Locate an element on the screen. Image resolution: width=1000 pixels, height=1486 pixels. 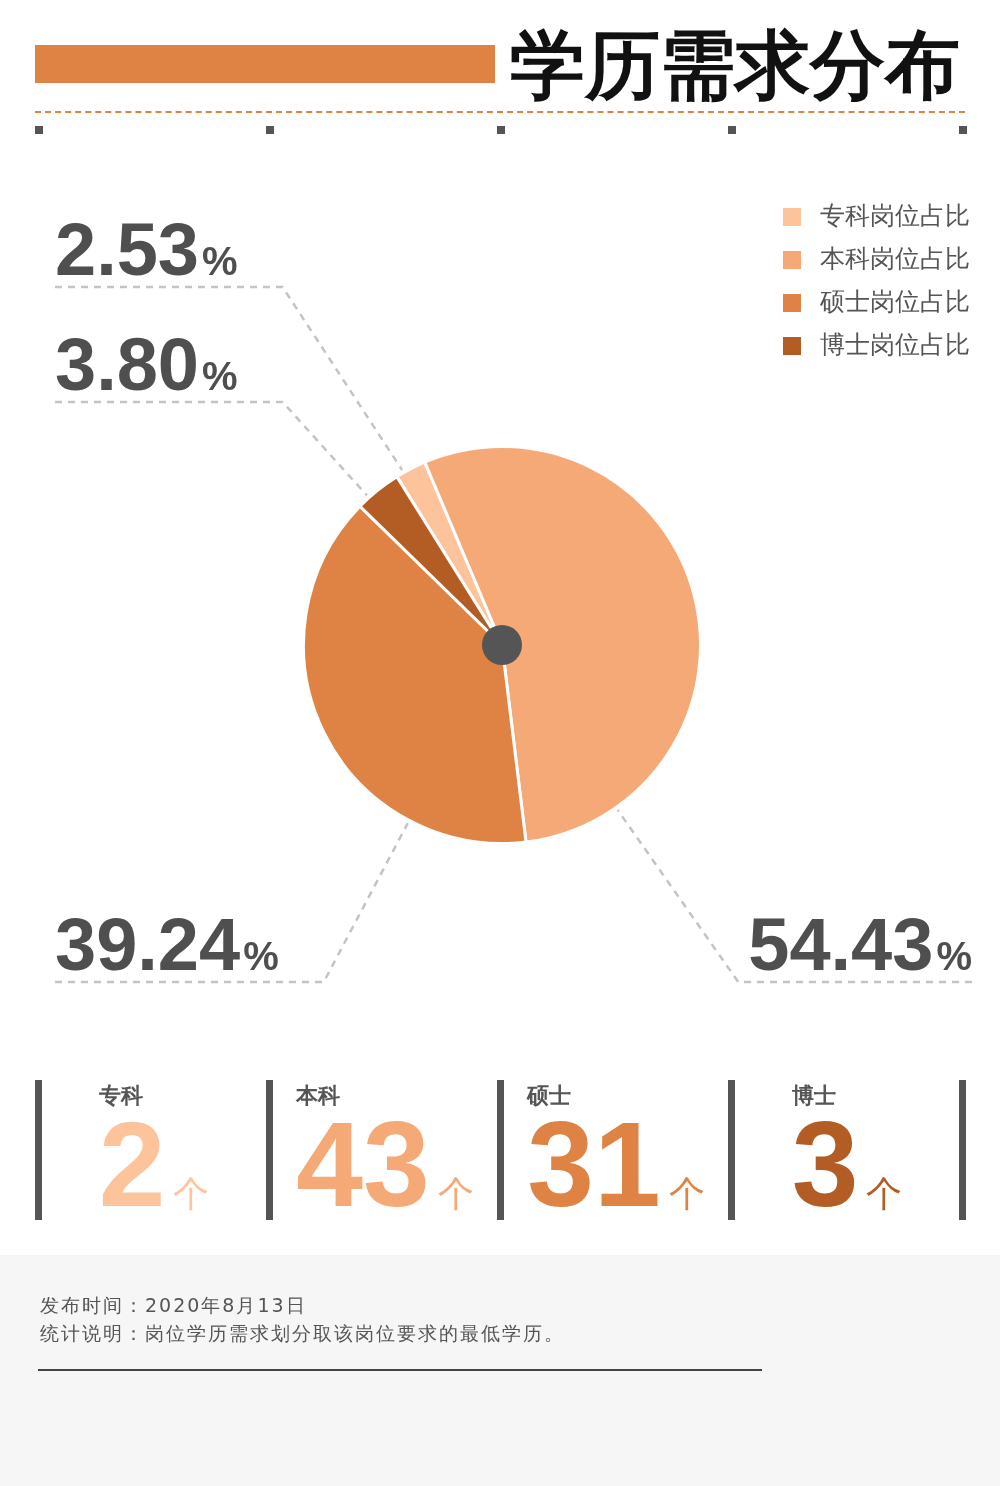
text: 统计说明：岗位学历需求划分取该岗位要求的最低学历。 is located at coordinates (302, 1333).